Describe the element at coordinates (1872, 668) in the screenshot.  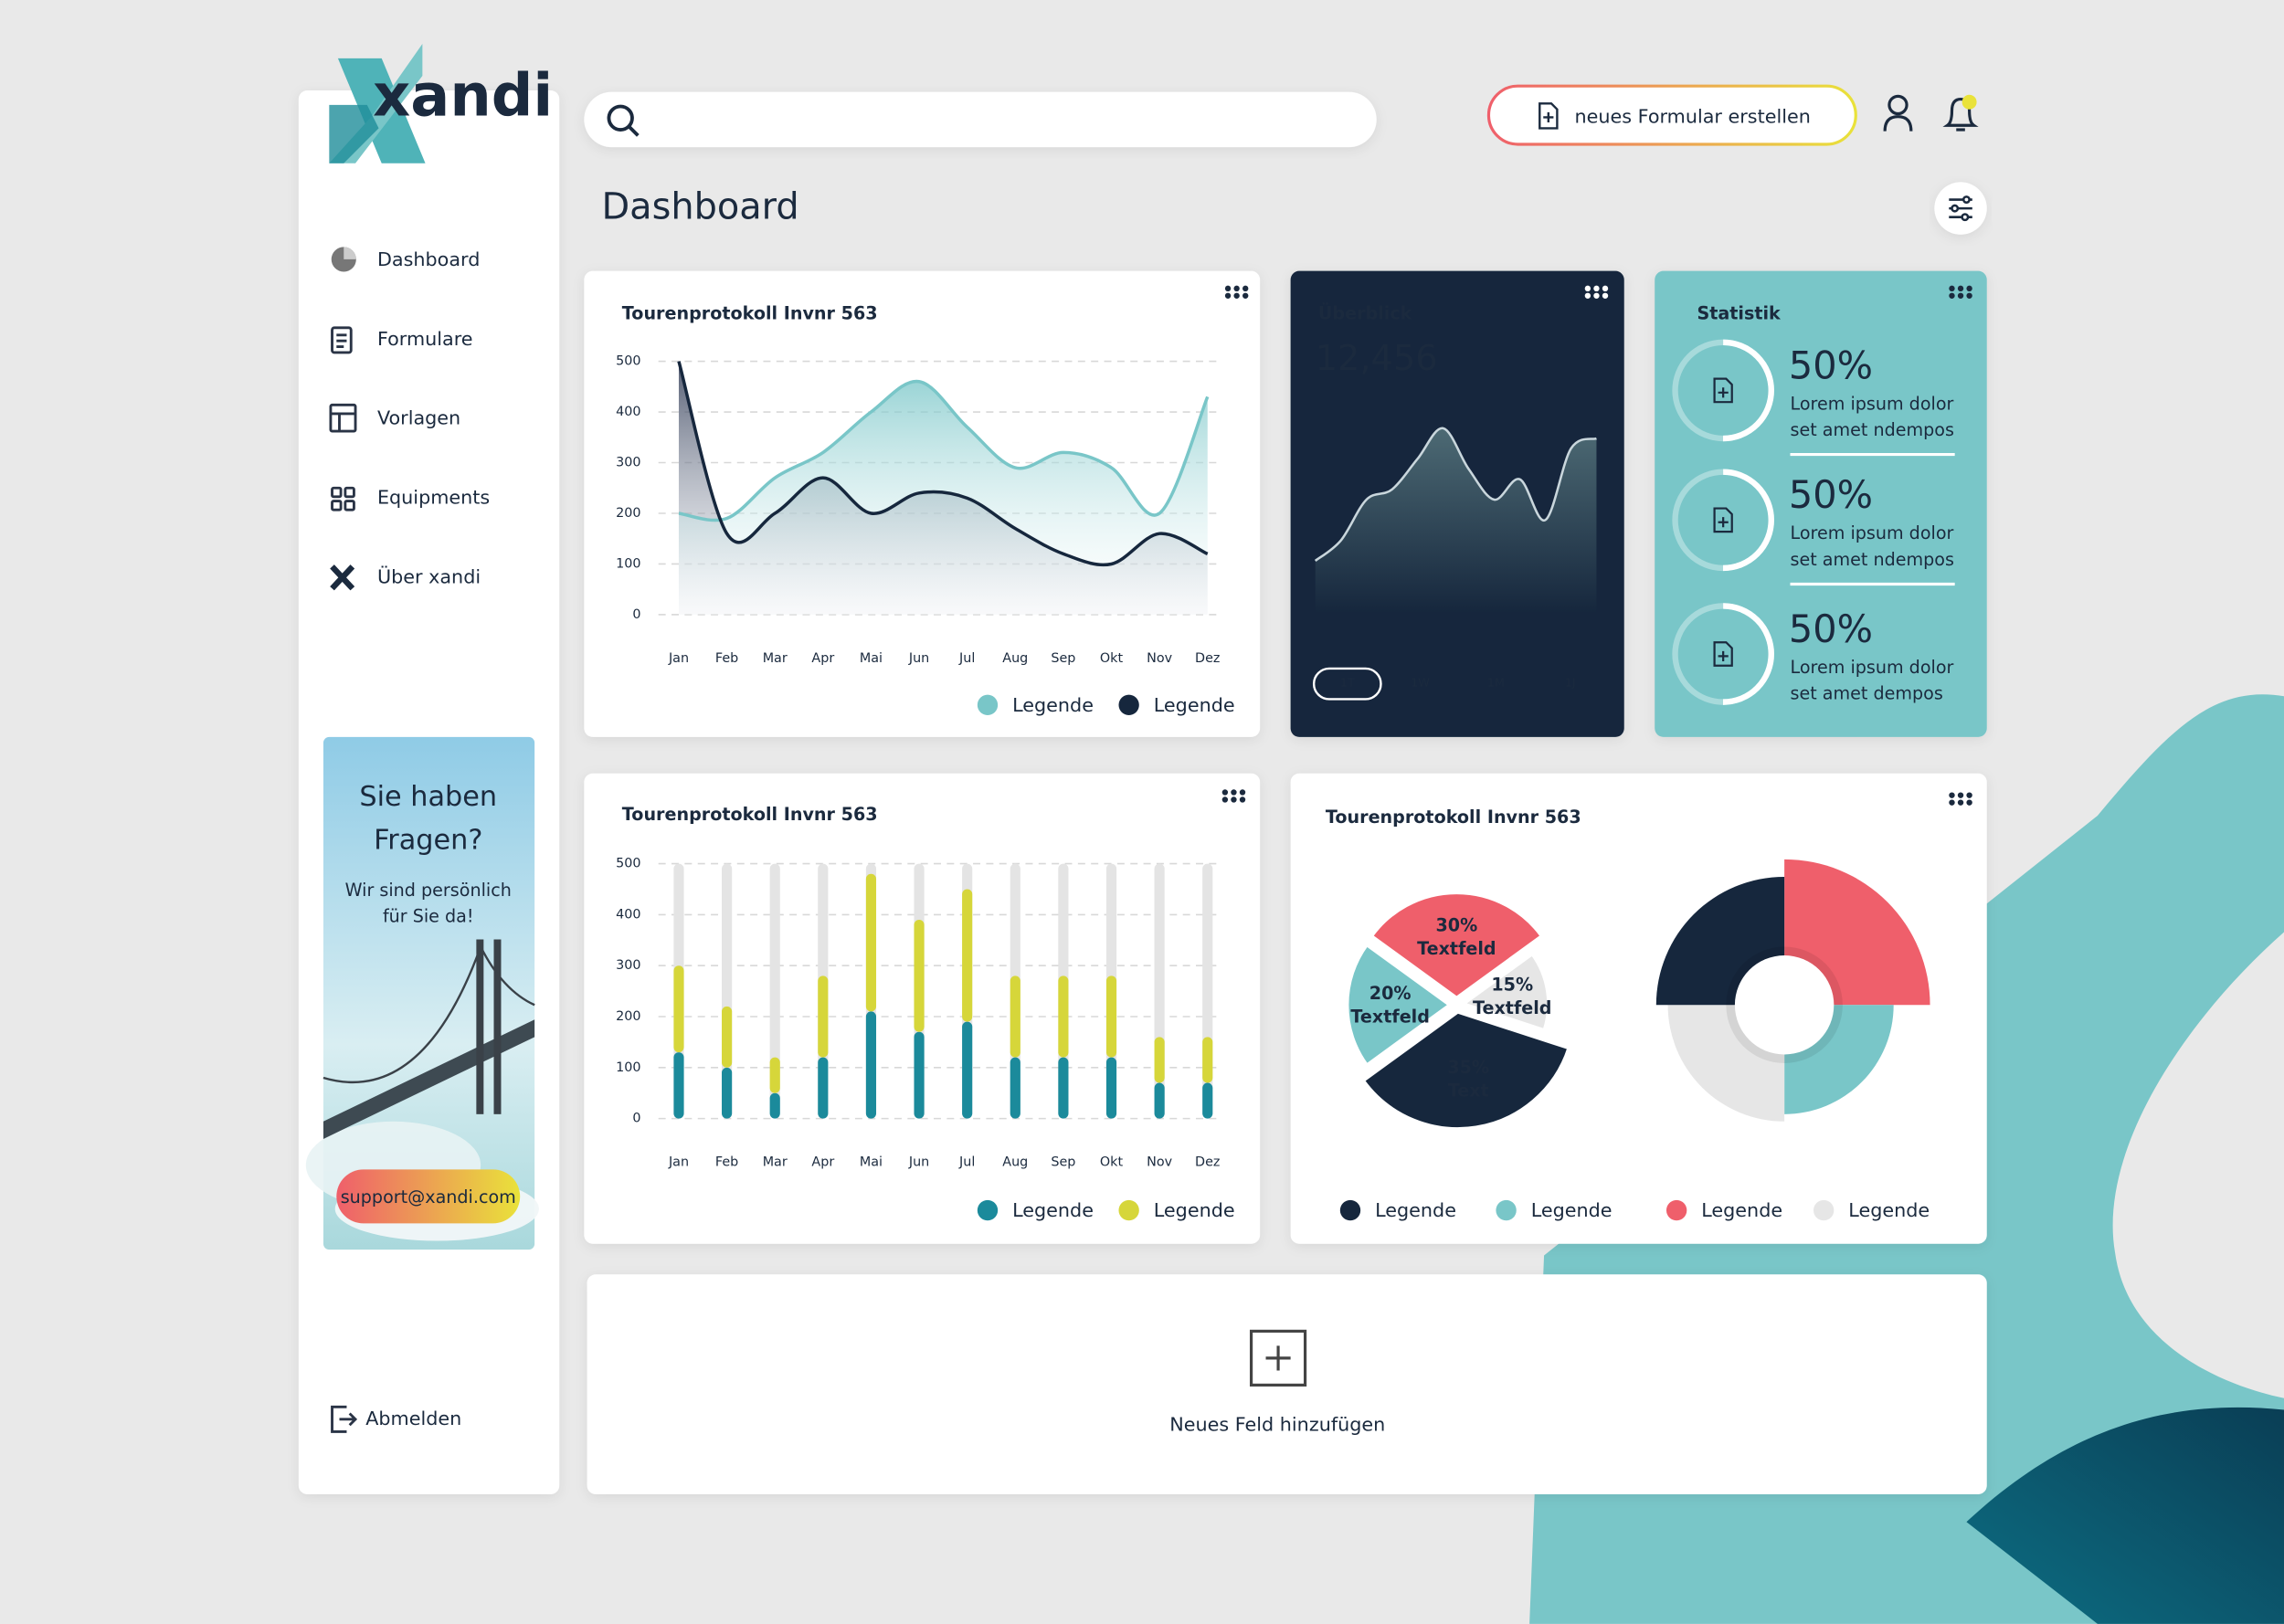
I see `stat-text: Lorem ipsum dolor` at that location.